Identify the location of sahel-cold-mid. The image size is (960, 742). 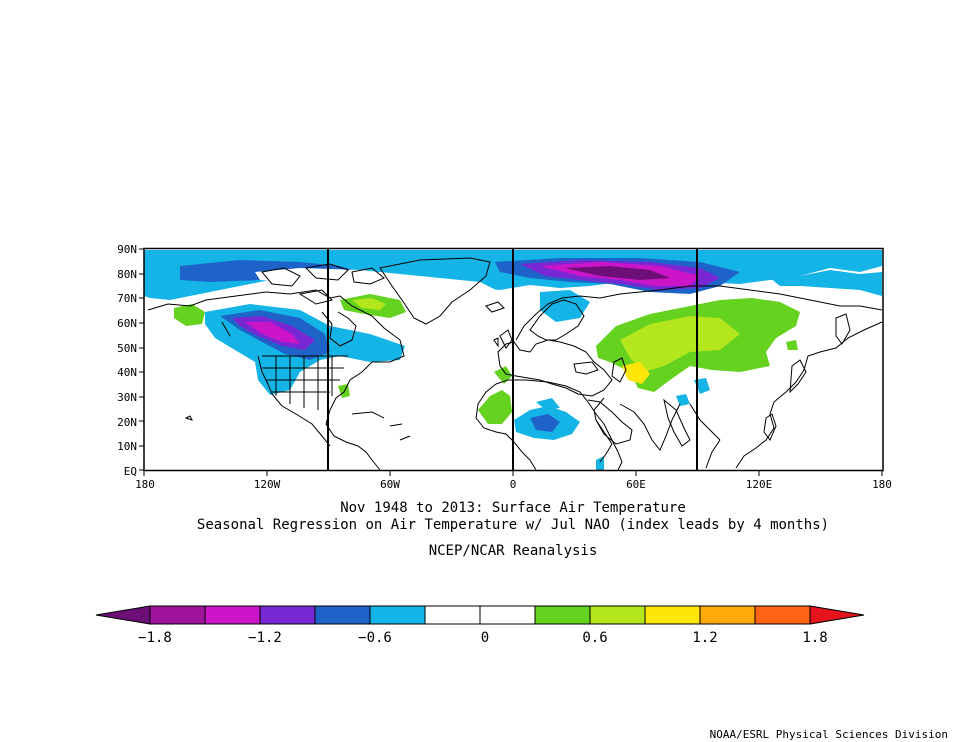
(545, 423).